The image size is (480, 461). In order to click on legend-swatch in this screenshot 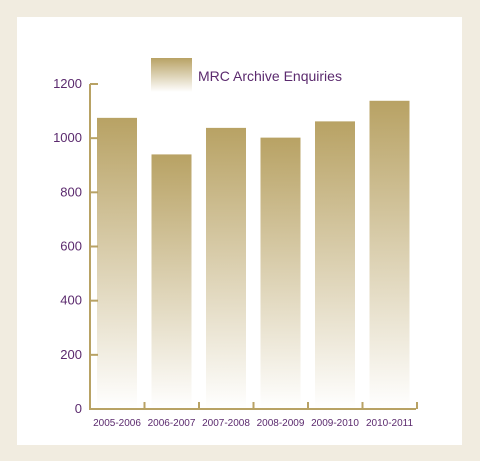, I will do `click(171, 75)`.